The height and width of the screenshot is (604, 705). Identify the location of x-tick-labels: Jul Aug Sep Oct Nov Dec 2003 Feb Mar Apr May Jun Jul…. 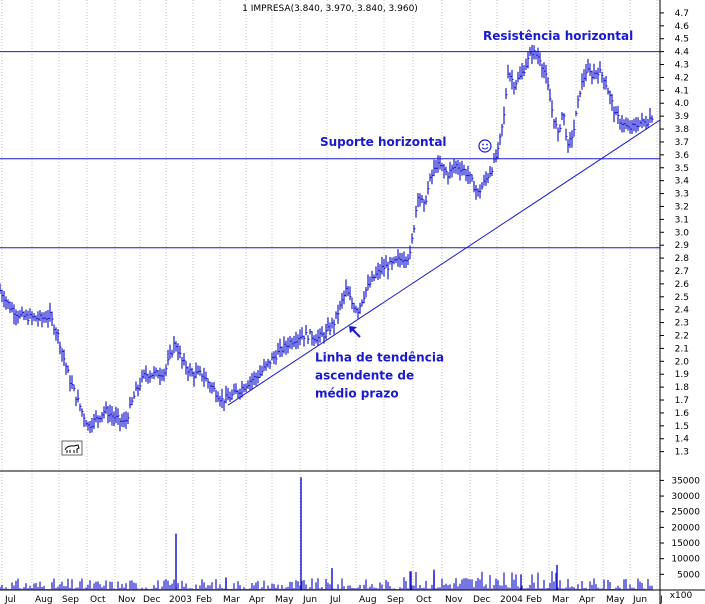
(333, 599).